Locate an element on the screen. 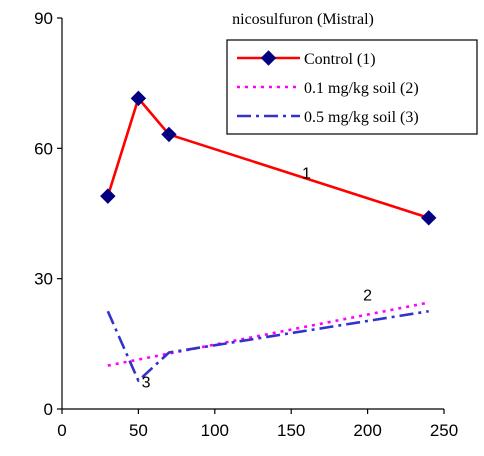 The width and height of the screenshot is (484, 456). series-annotation-label: 1 is located at coordinates (306, 174).